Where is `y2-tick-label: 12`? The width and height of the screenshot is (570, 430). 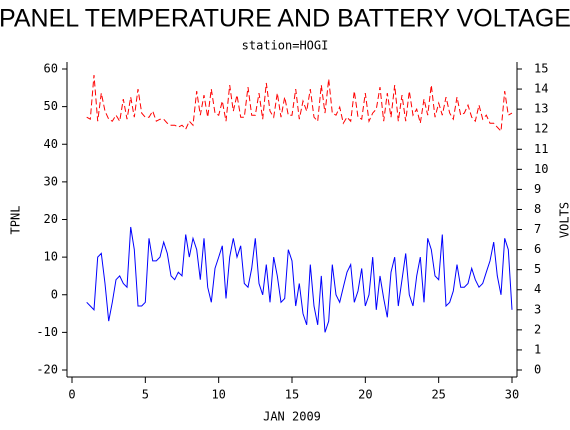 y2-tick-label: 12 is located at coordinates (541, 129).